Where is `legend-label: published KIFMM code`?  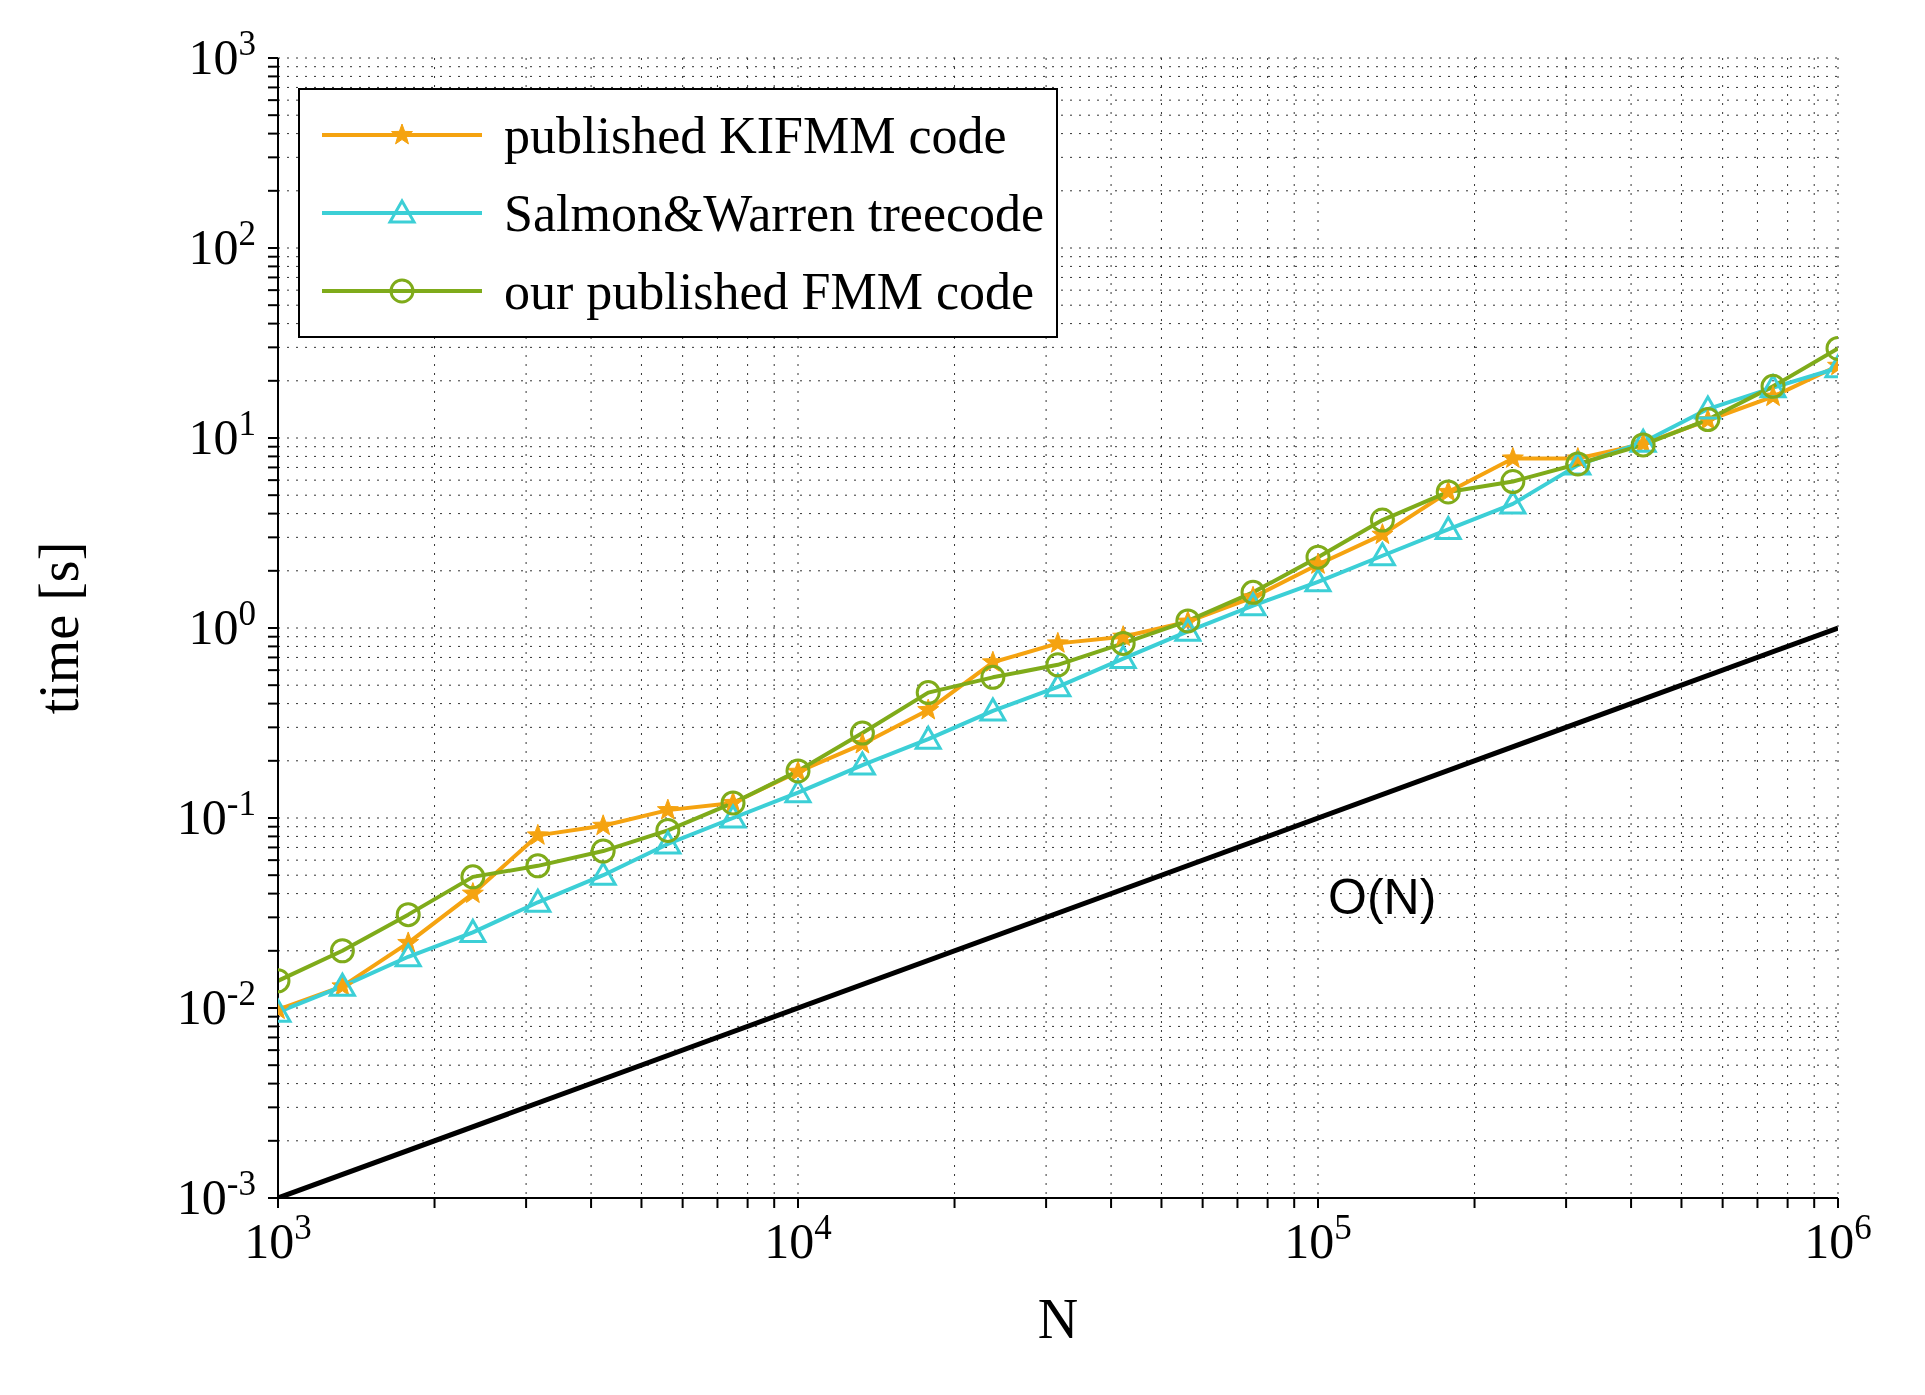
legend-label: published KIFMM code is located at coordinates (755, 135).